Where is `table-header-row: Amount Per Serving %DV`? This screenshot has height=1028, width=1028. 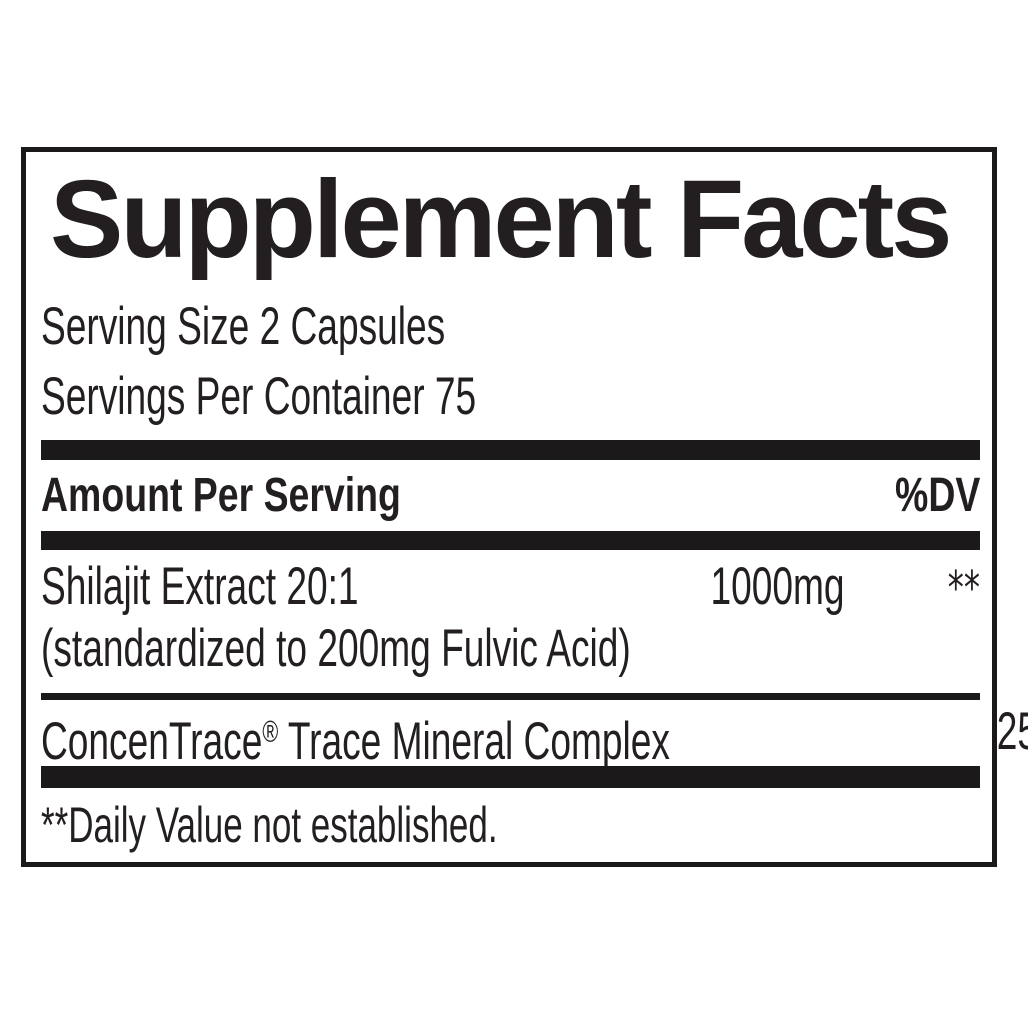
table-header-row: Amount Per Serving %DV is located at coordinates (510, 496).